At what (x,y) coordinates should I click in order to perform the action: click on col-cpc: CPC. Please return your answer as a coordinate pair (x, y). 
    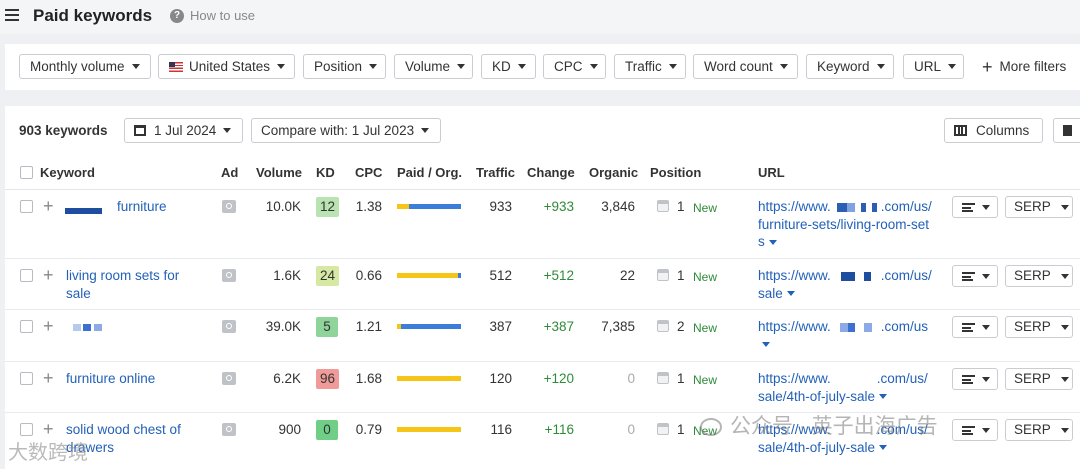
    Looking at the image, I should click on (369, 172).